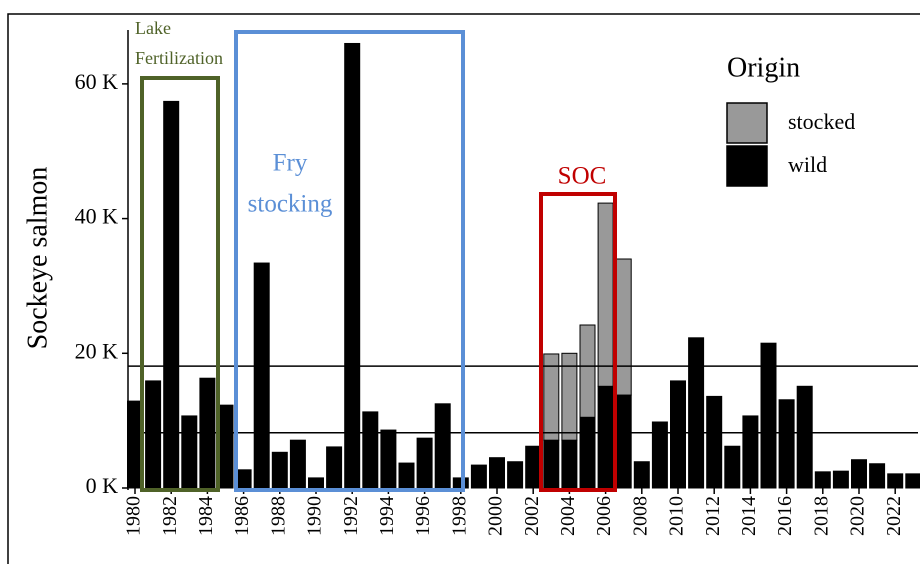 Image resolution: width=920 pixels, height=564 pixels. Describe the element at coordinates (496, 516) in the screenshot. I see `x-tick-label: 2000` at that location.